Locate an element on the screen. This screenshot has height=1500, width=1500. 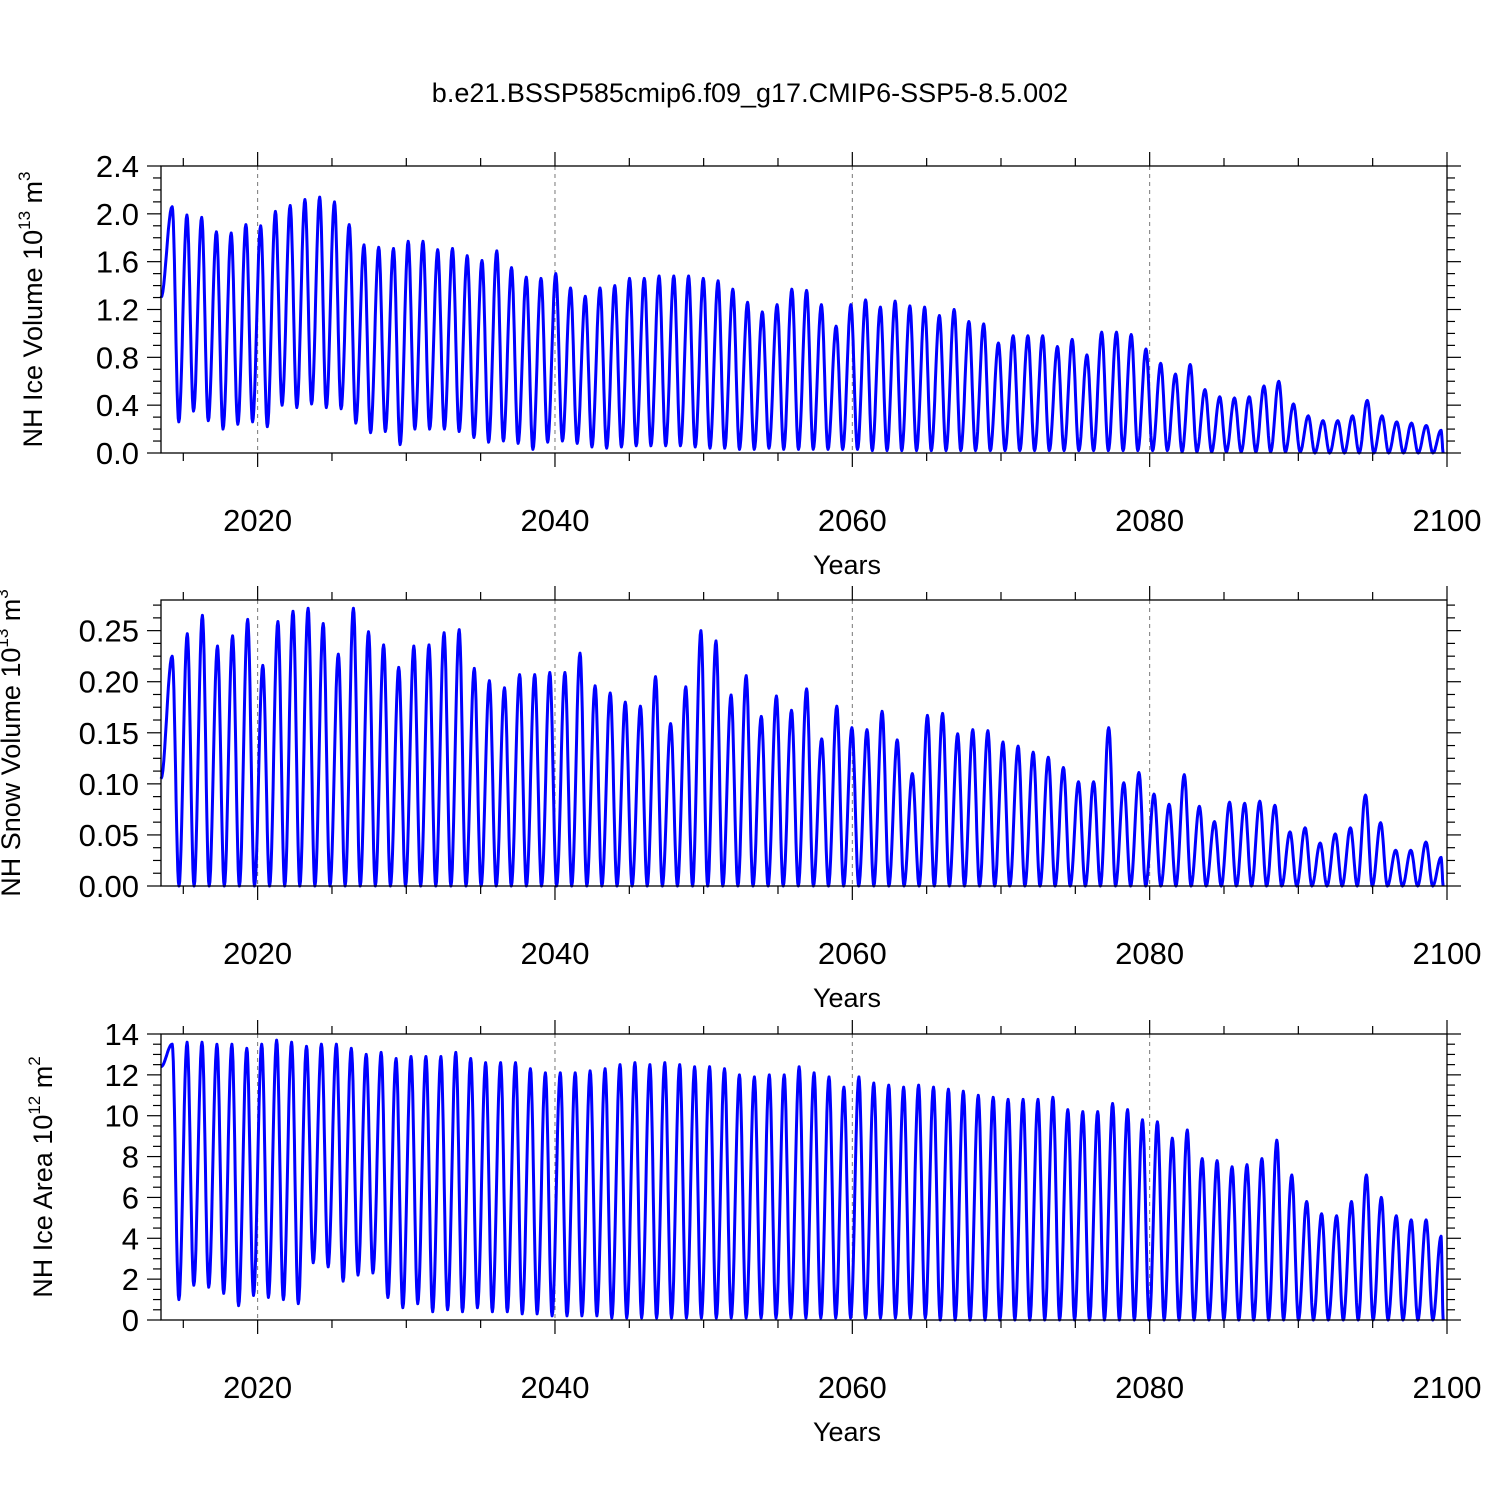
y-tick-label: 0.10 is located at coordinates (109, 784).